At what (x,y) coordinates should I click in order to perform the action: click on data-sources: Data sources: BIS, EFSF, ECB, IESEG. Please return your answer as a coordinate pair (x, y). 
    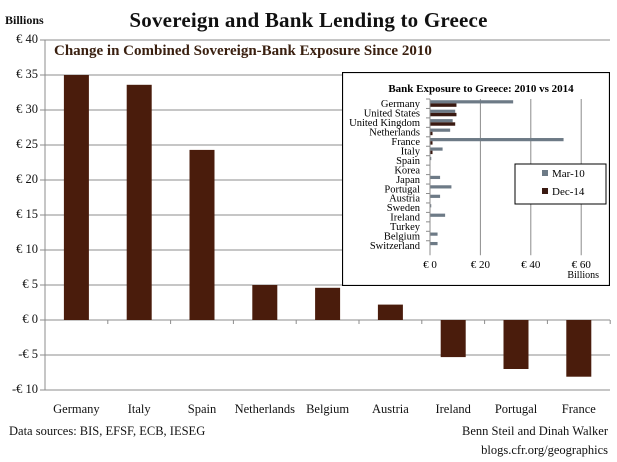
    Looking at the image, I should click on (107, 431).